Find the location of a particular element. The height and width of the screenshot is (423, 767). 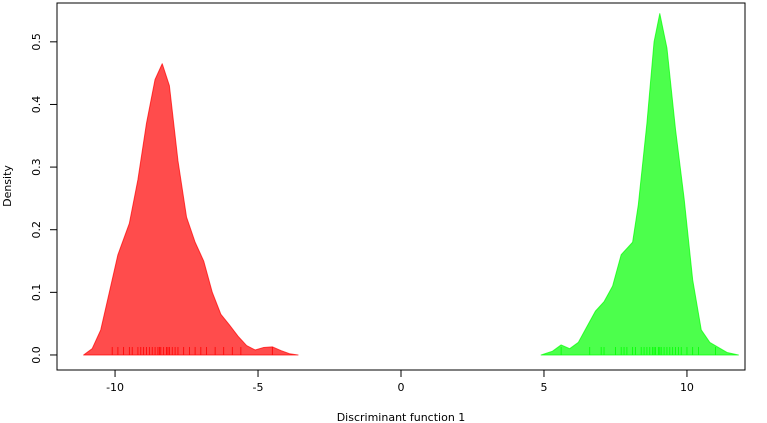

y-tick-label: 0.4 is located at coordinates (36, 105).